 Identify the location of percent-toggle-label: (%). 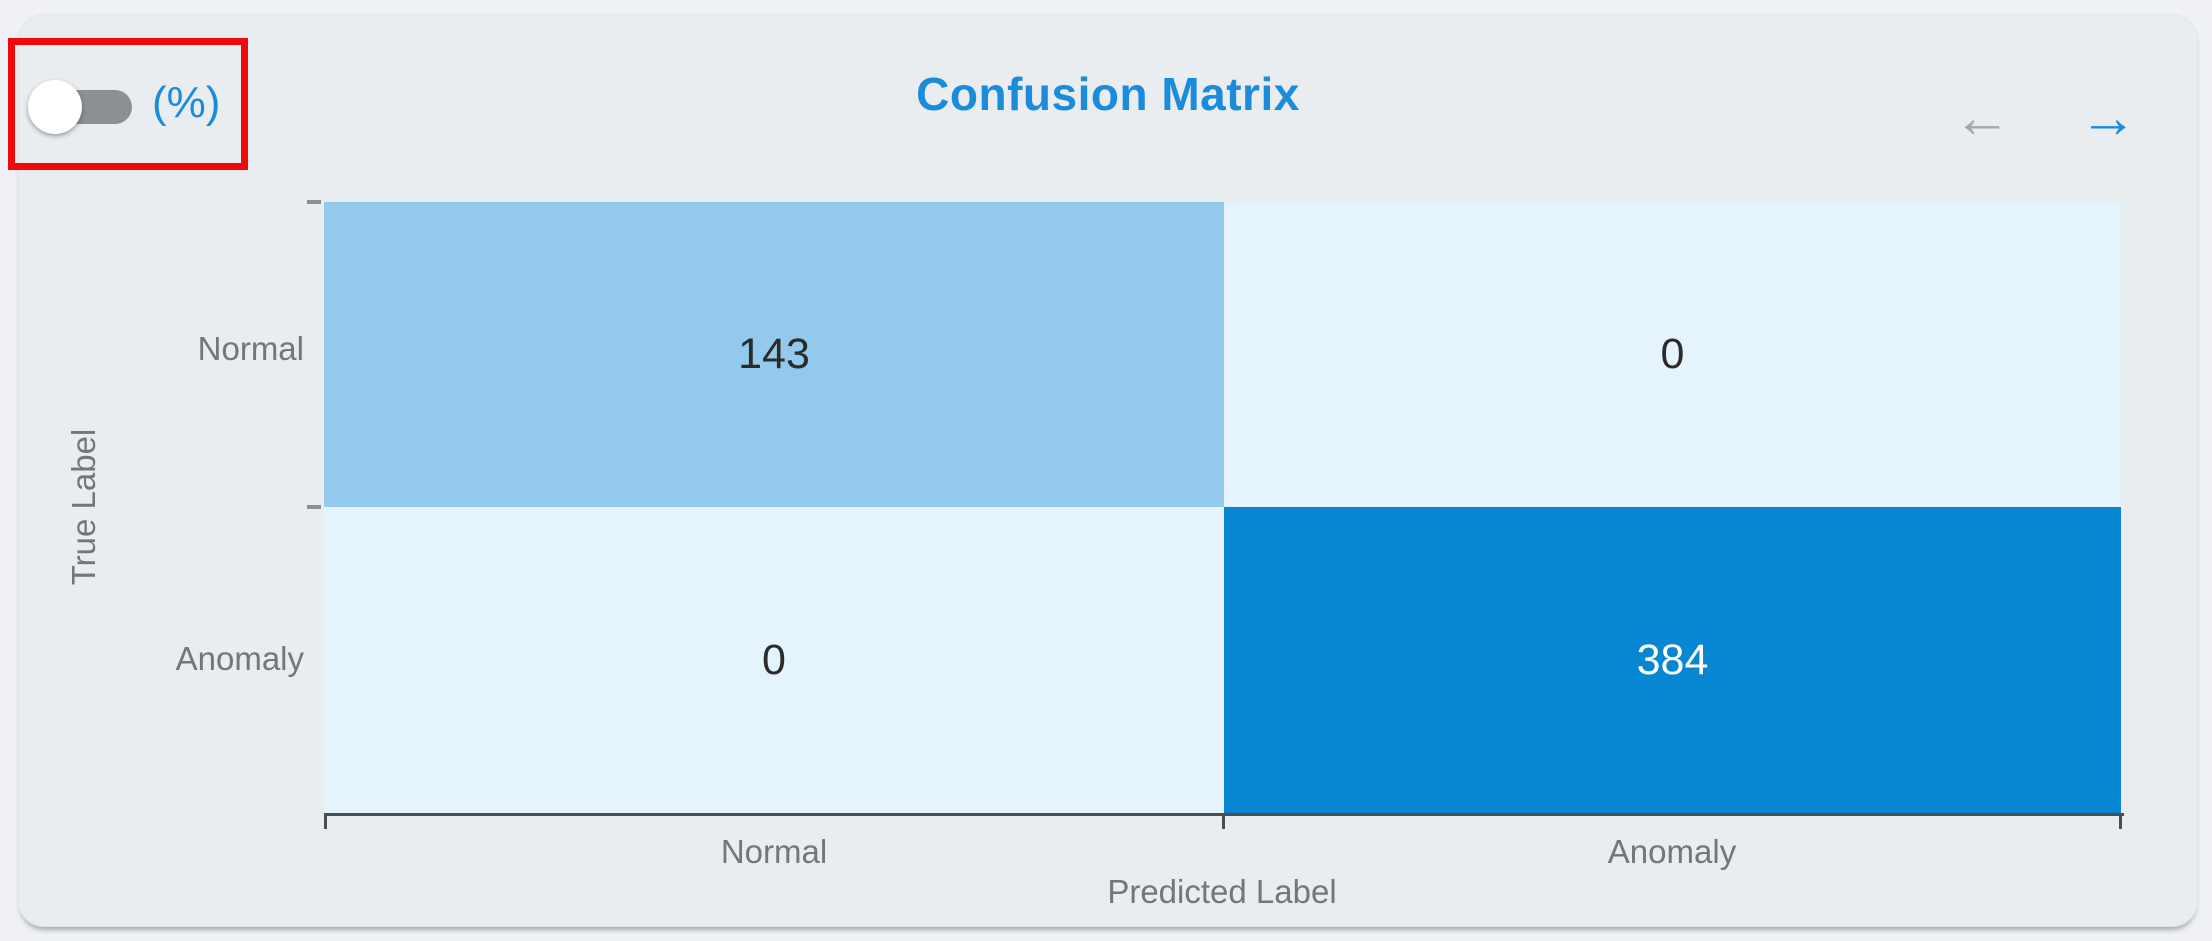
(186, 102).